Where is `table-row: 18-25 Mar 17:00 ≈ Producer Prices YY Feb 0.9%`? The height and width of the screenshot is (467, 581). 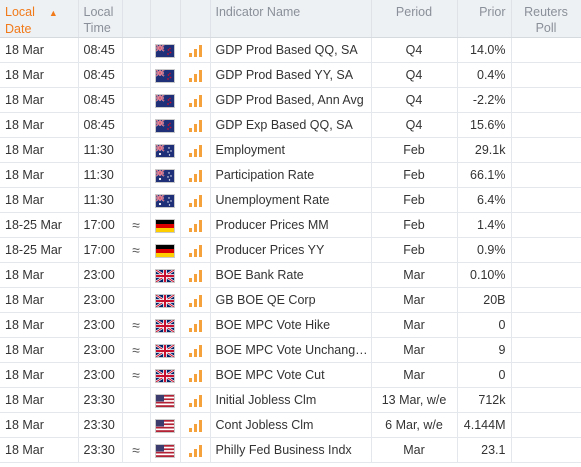 table-row: 18-25 Mar 17:00 ≈ Producer Prices YY Feb 0.9% is located at coordinates (290, 250).